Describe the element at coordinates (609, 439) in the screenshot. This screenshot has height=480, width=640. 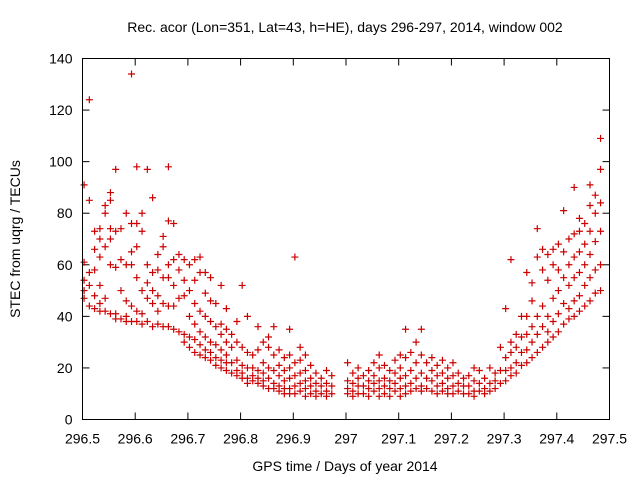
I see `x-tick-label: 297.5` at that location.